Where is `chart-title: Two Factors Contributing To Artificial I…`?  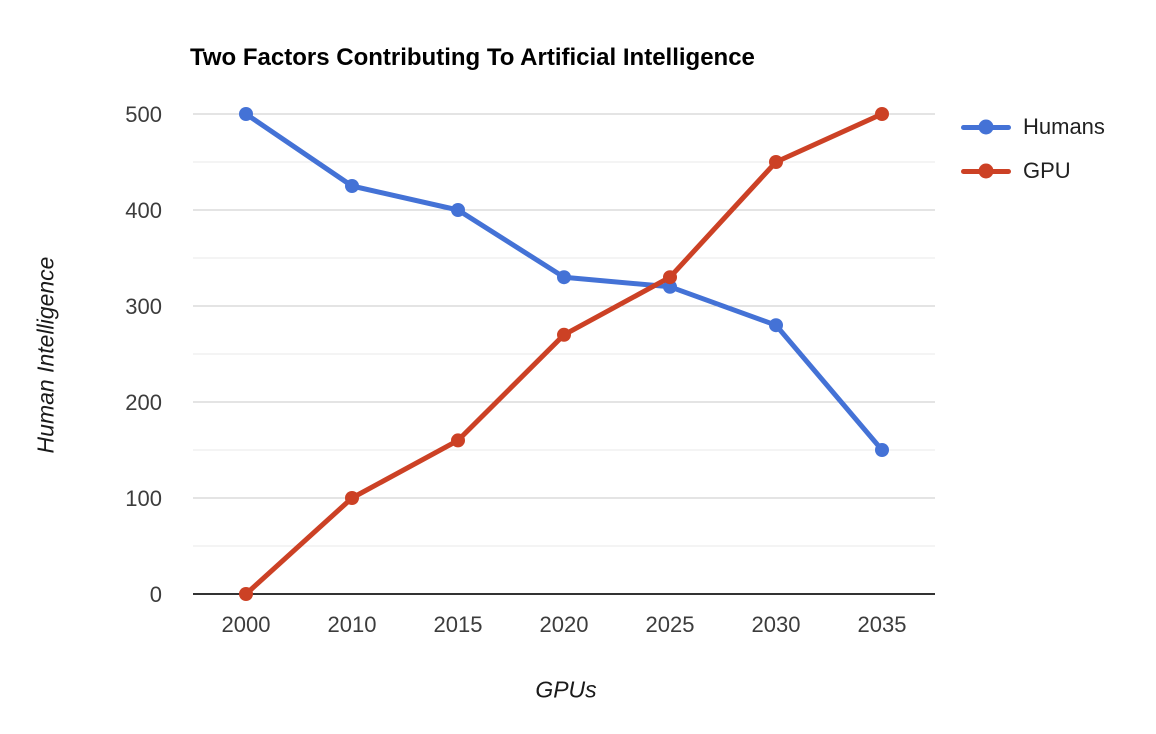 chart-title: Two Factors Contributing To Artificial I… is located at coordinates (472, 57).